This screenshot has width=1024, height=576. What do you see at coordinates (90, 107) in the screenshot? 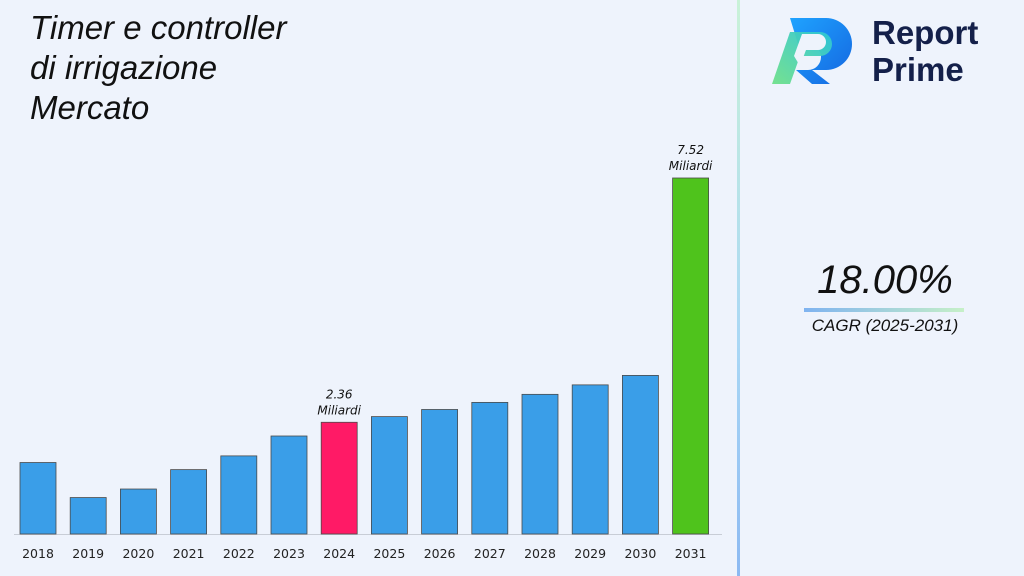
I see `title-line-3: Mercato` at bounding box center [90, 107].